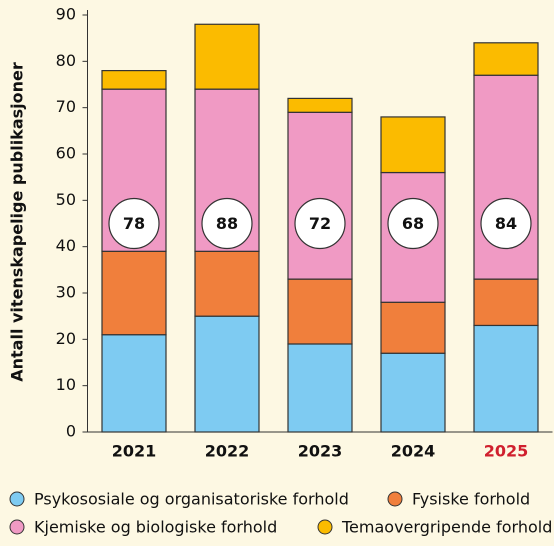  Describe the element at coordinates (471, 499) in the screenshot. I see `legend-label: Fysiske forhold` at that location.